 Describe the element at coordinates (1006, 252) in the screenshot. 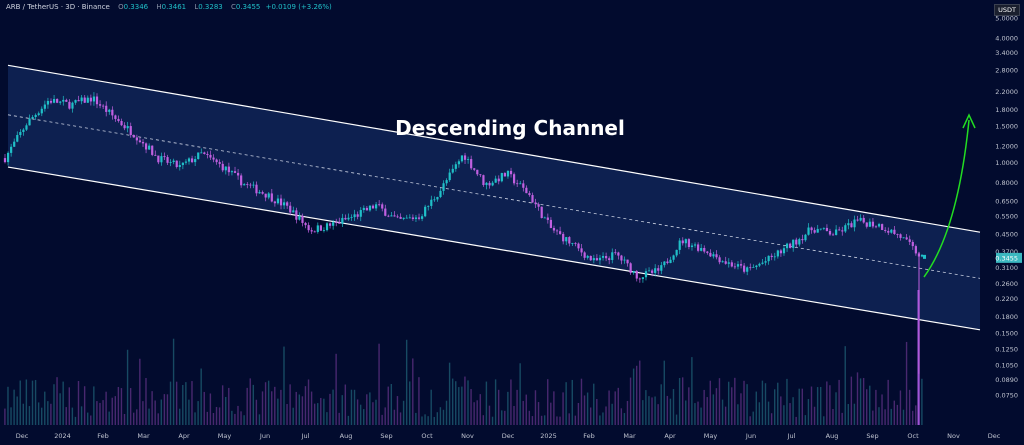

I see `y-tick-label: 0.3700` at that location.